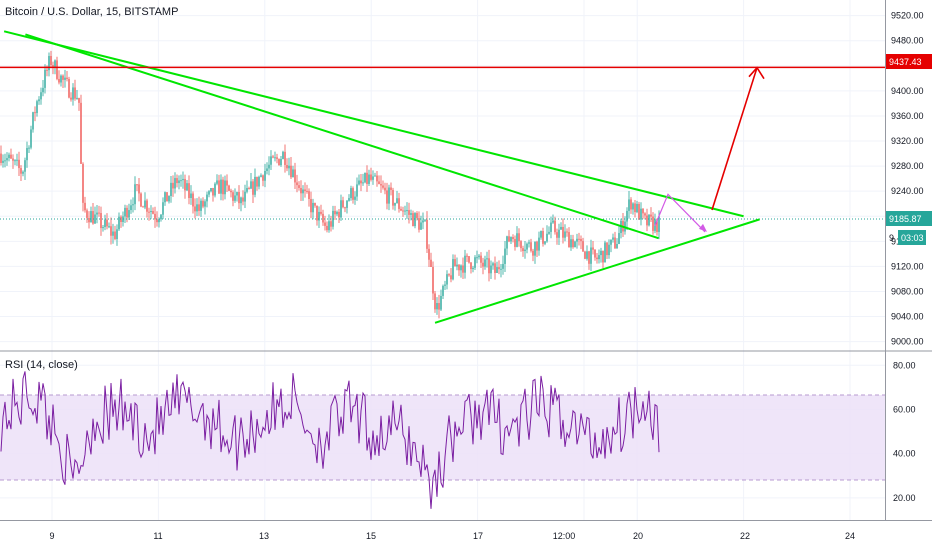 The height and width of the screenshot is (550, 932). Describe the element at coordinates (905, 62) in the screenshot. I see `resistance-price-label: 9437.43` at that location.